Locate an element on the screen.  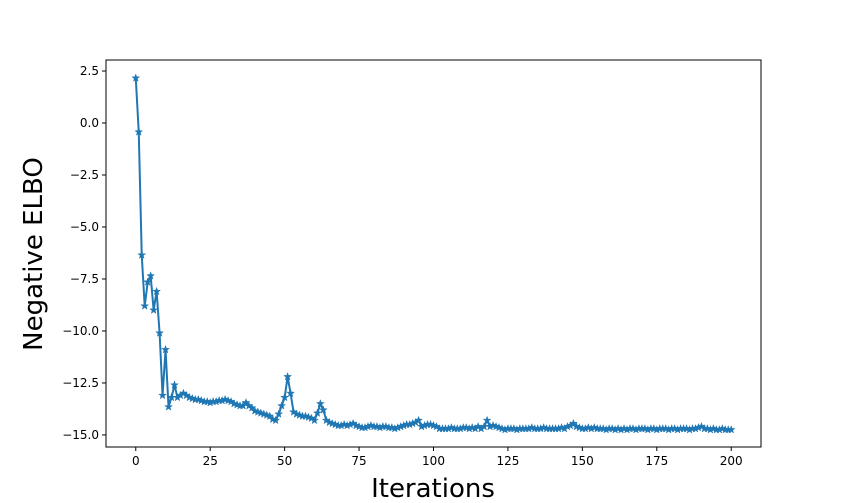
x-tick-label: 125 is located at coordinates (507, 461).